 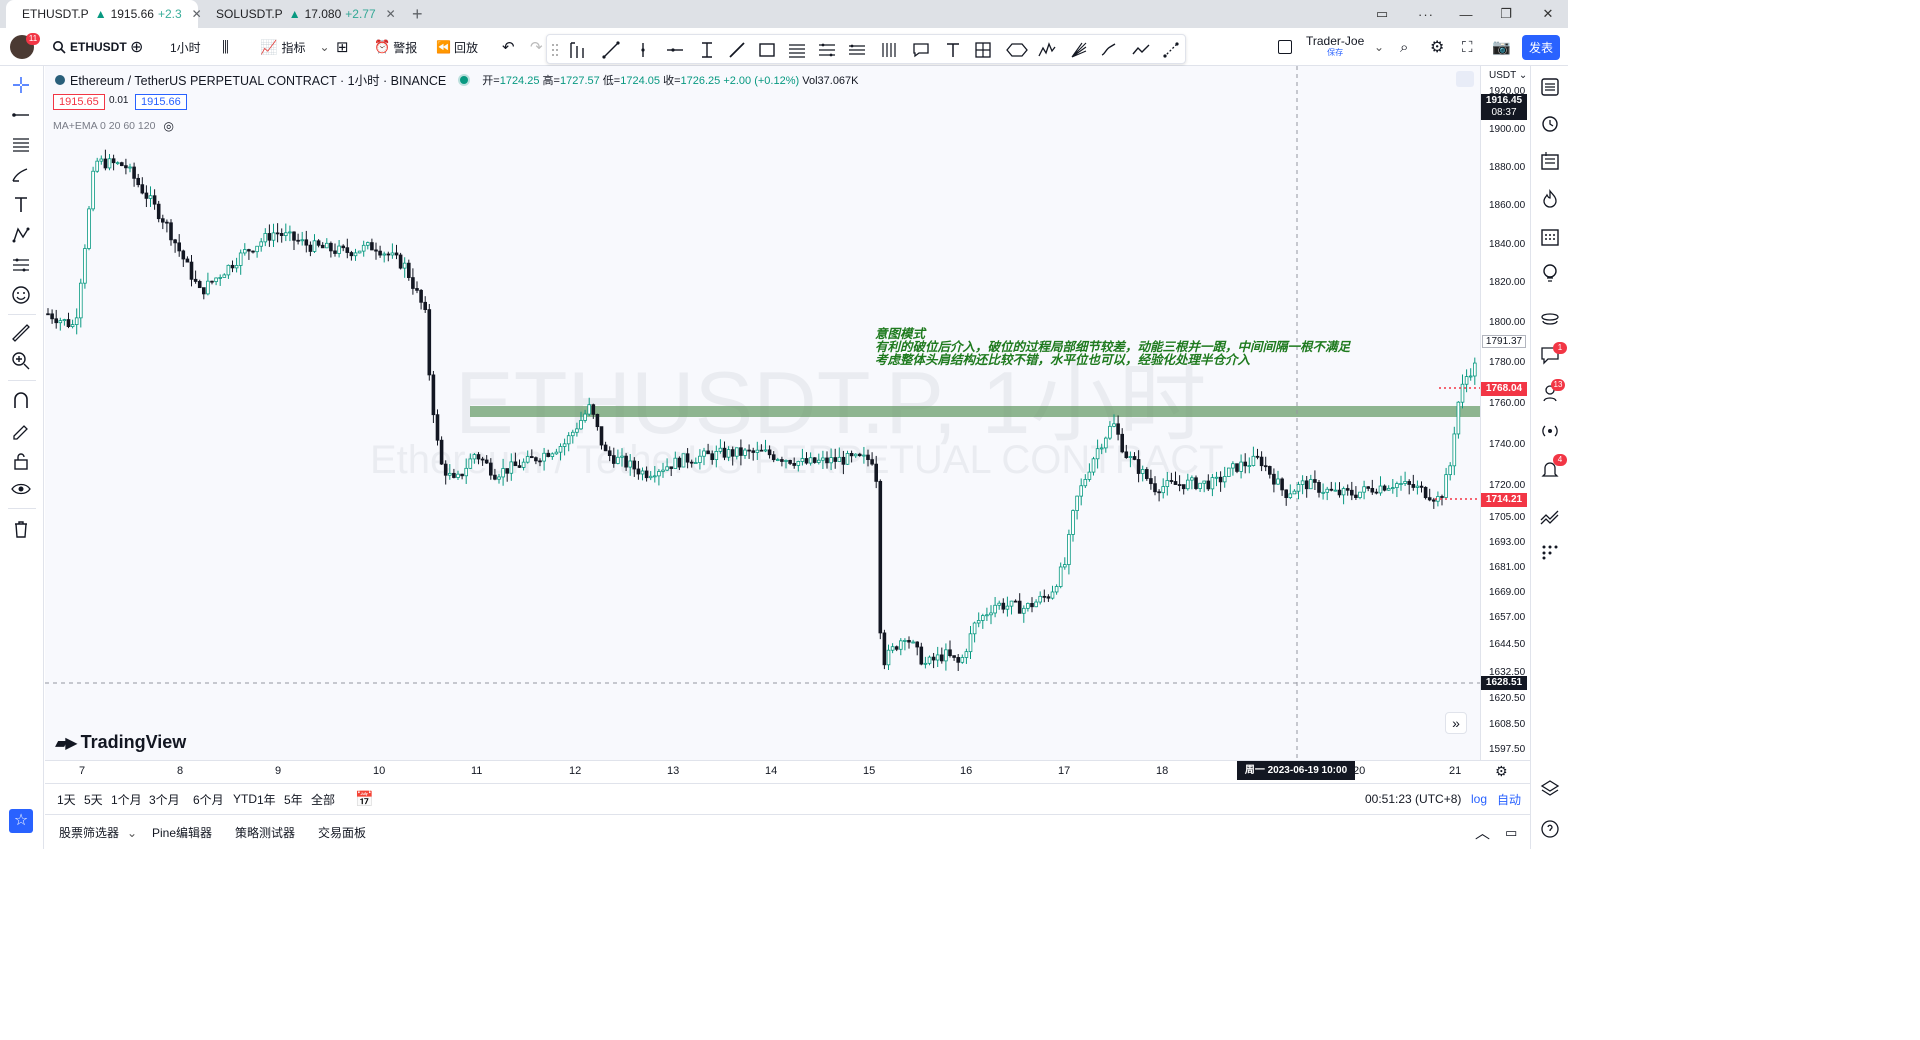 What do you see at coordinates (21, 431) in the screenshot?
I see `lock-pencil-icon` at bounding box center [21, 431].